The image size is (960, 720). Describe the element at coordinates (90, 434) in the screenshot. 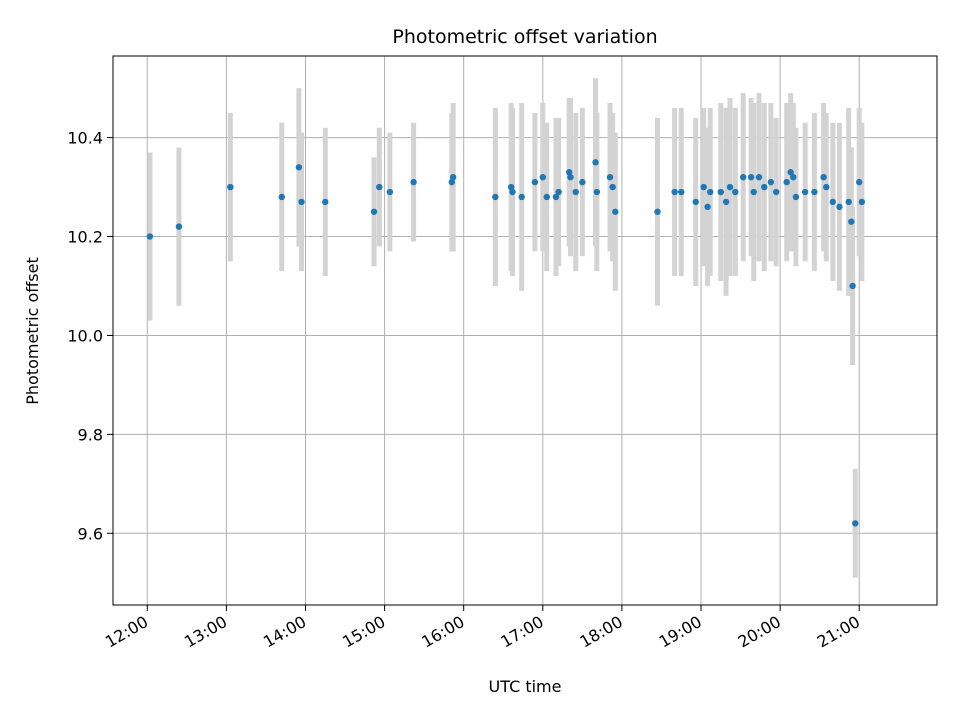

I see `y-tick-label: 9.8` at that location.